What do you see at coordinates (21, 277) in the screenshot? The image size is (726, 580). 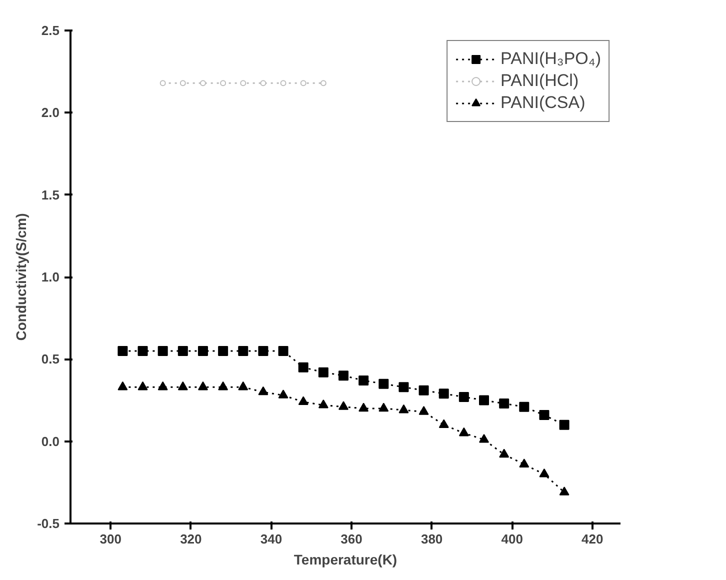 I see `y-axis-title: Conductivity(S/cm)` at bounding box center [21, 277].